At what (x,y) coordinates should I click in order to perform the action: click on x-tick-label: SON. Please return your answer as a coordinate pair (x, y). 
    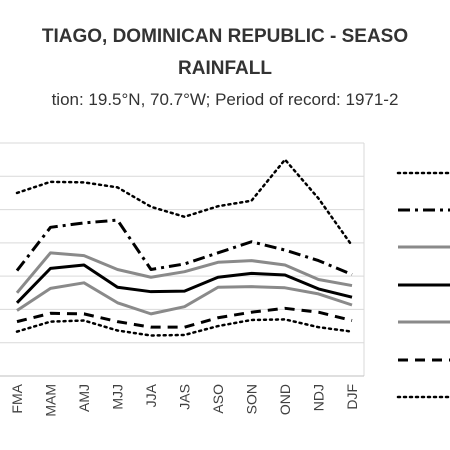
    Looking at the image, I should click on (252, 399).